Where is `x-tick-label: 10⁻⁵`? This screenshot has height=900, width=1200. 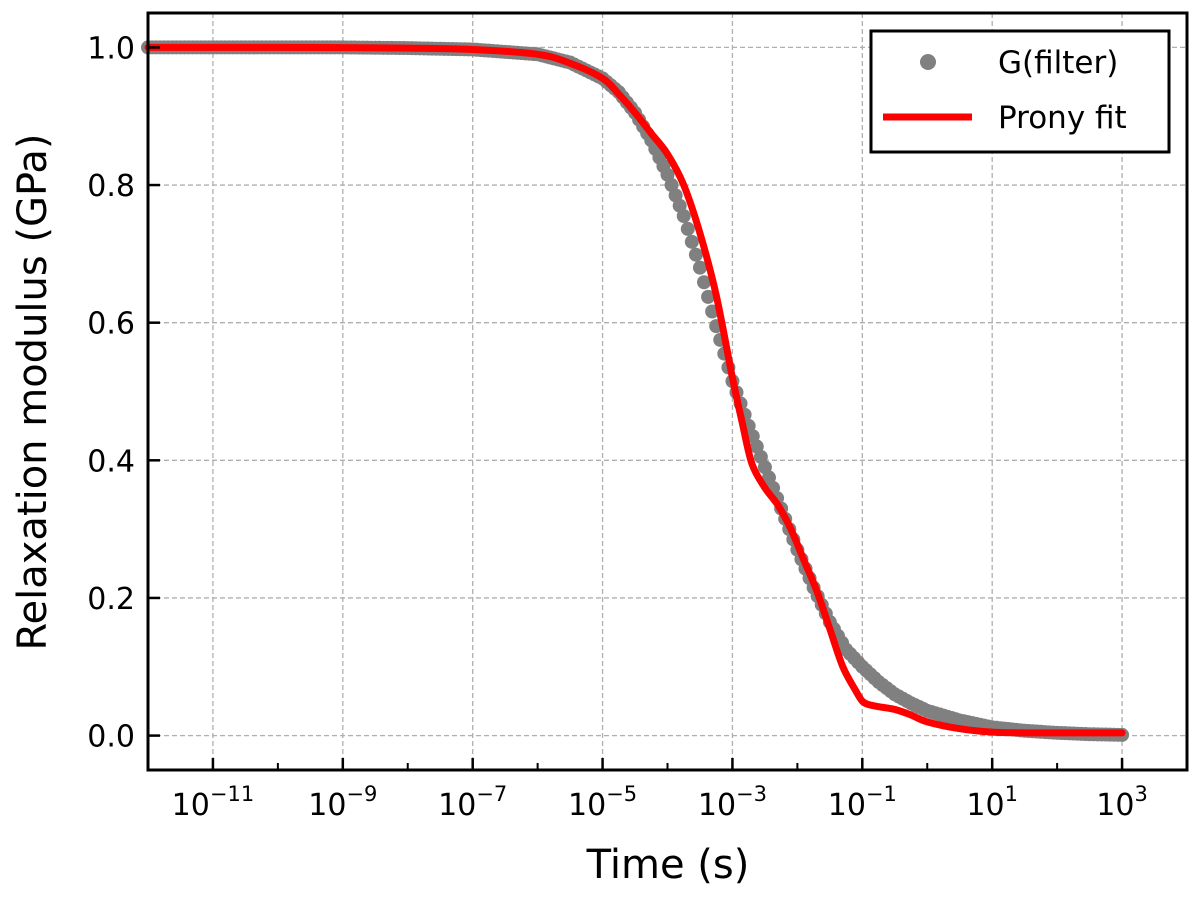 x-tick-label: 10⁻⁵ is located at coordinates (602, 802).